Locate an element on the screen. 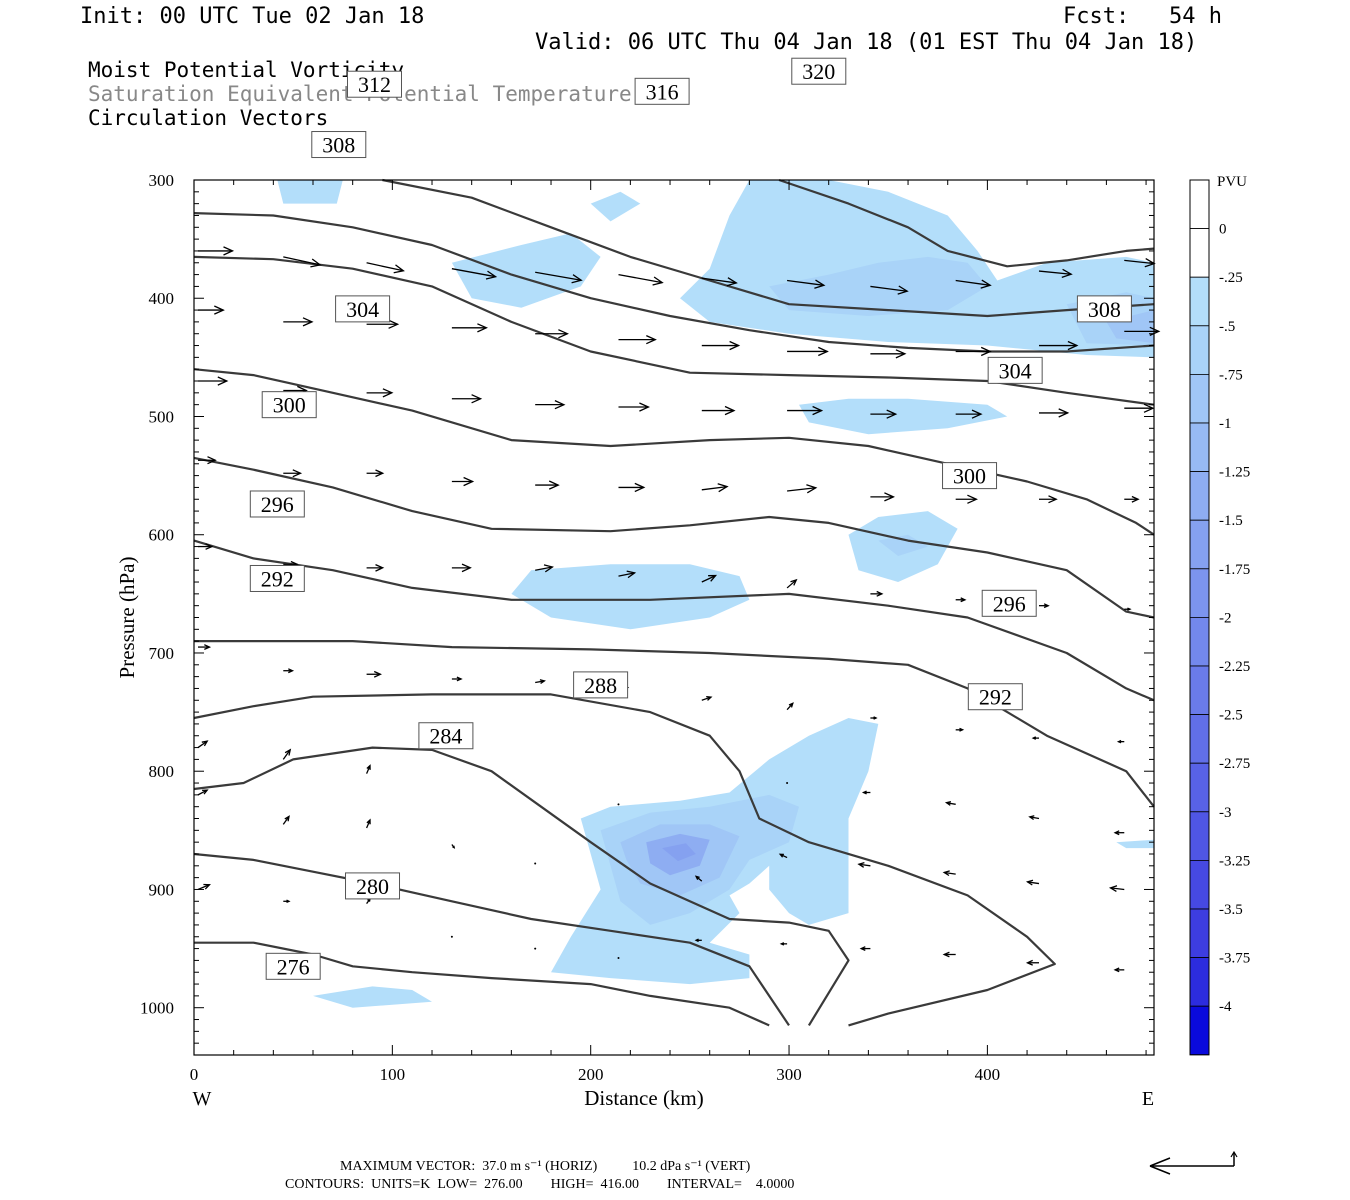 This screenshot has width=1350, height=1200. colorbar-label: -.75 is located at coordinates (1231, 375).